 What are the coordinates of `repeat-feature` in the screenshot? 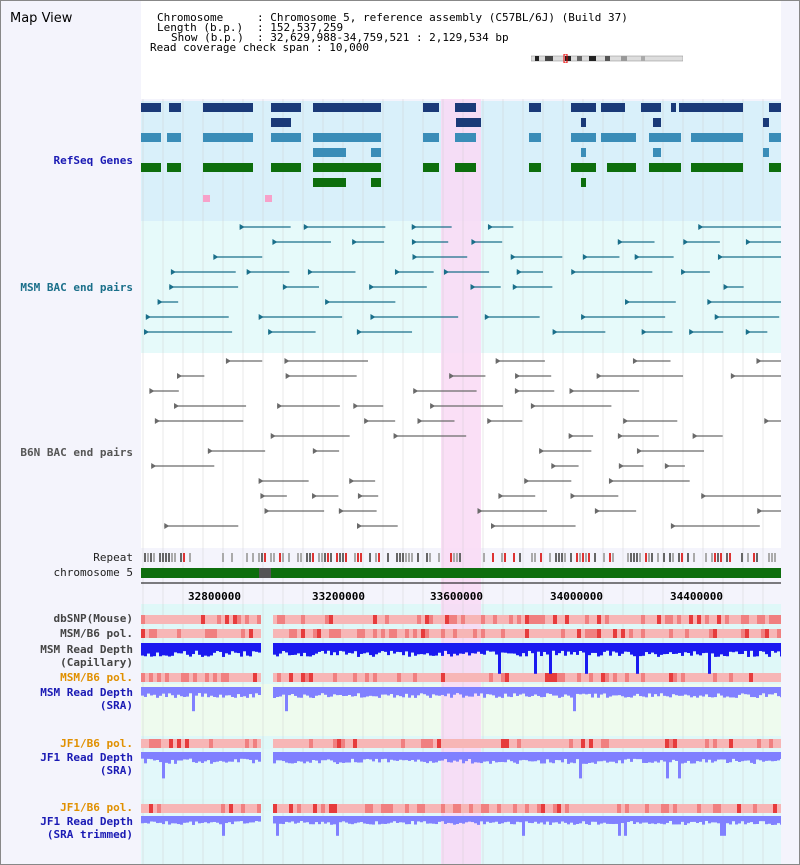 It's located at (259, 557).